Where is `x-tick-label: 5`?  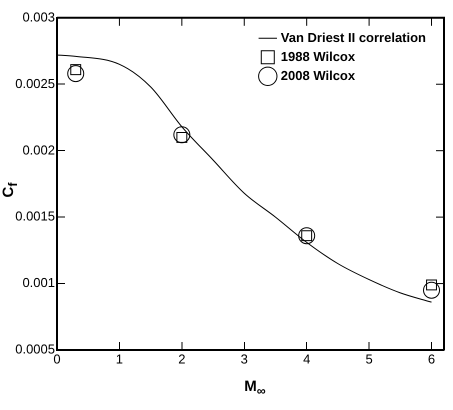
x-tick-label: 5 is located at coordinates (369, 358).